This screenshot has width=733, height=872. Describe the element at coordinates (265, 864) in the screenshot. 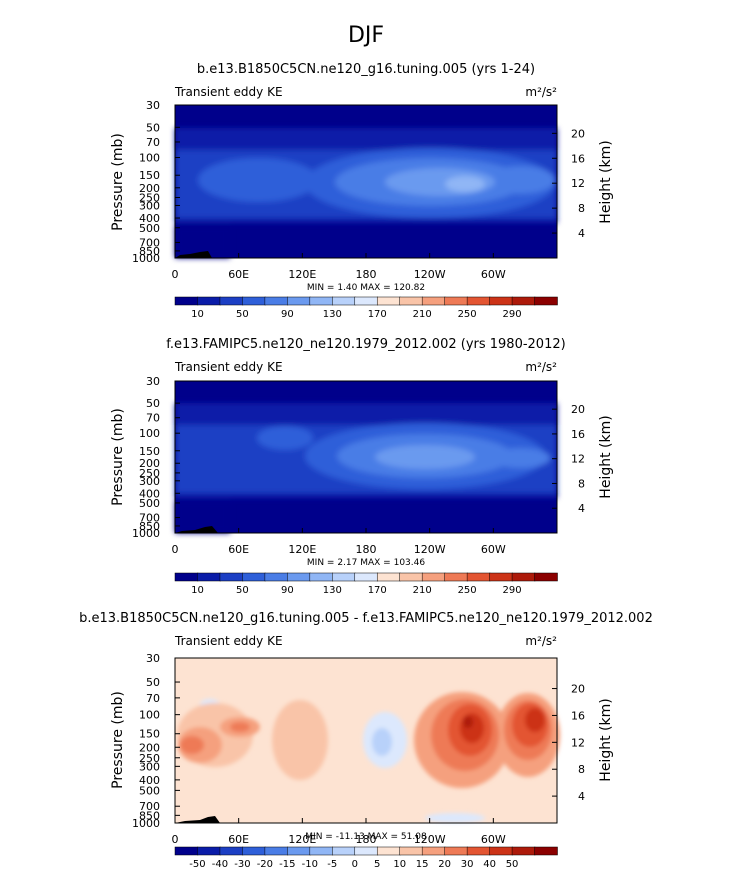

I see `colorbar-label: -20` at that location.